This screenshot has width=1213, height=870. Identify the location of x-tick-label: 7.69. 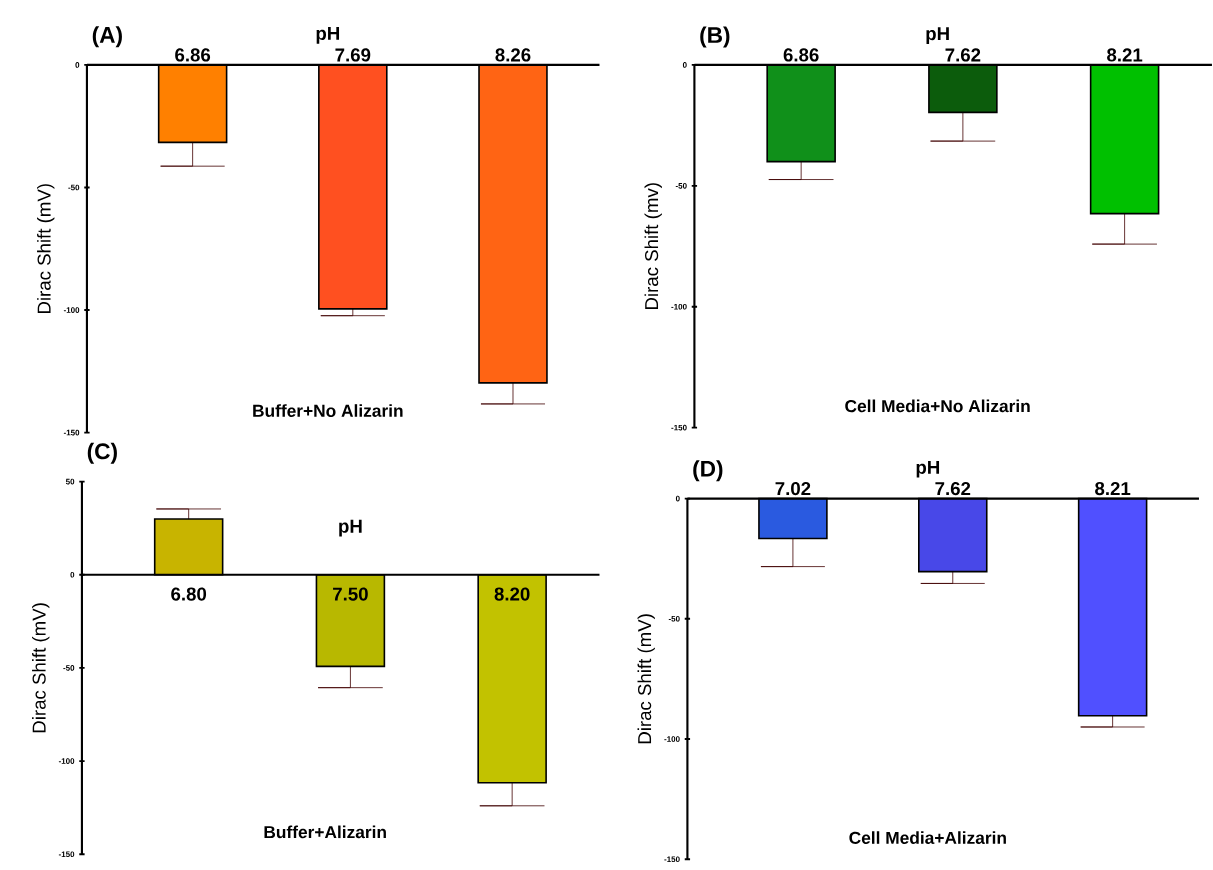
(353, 55).